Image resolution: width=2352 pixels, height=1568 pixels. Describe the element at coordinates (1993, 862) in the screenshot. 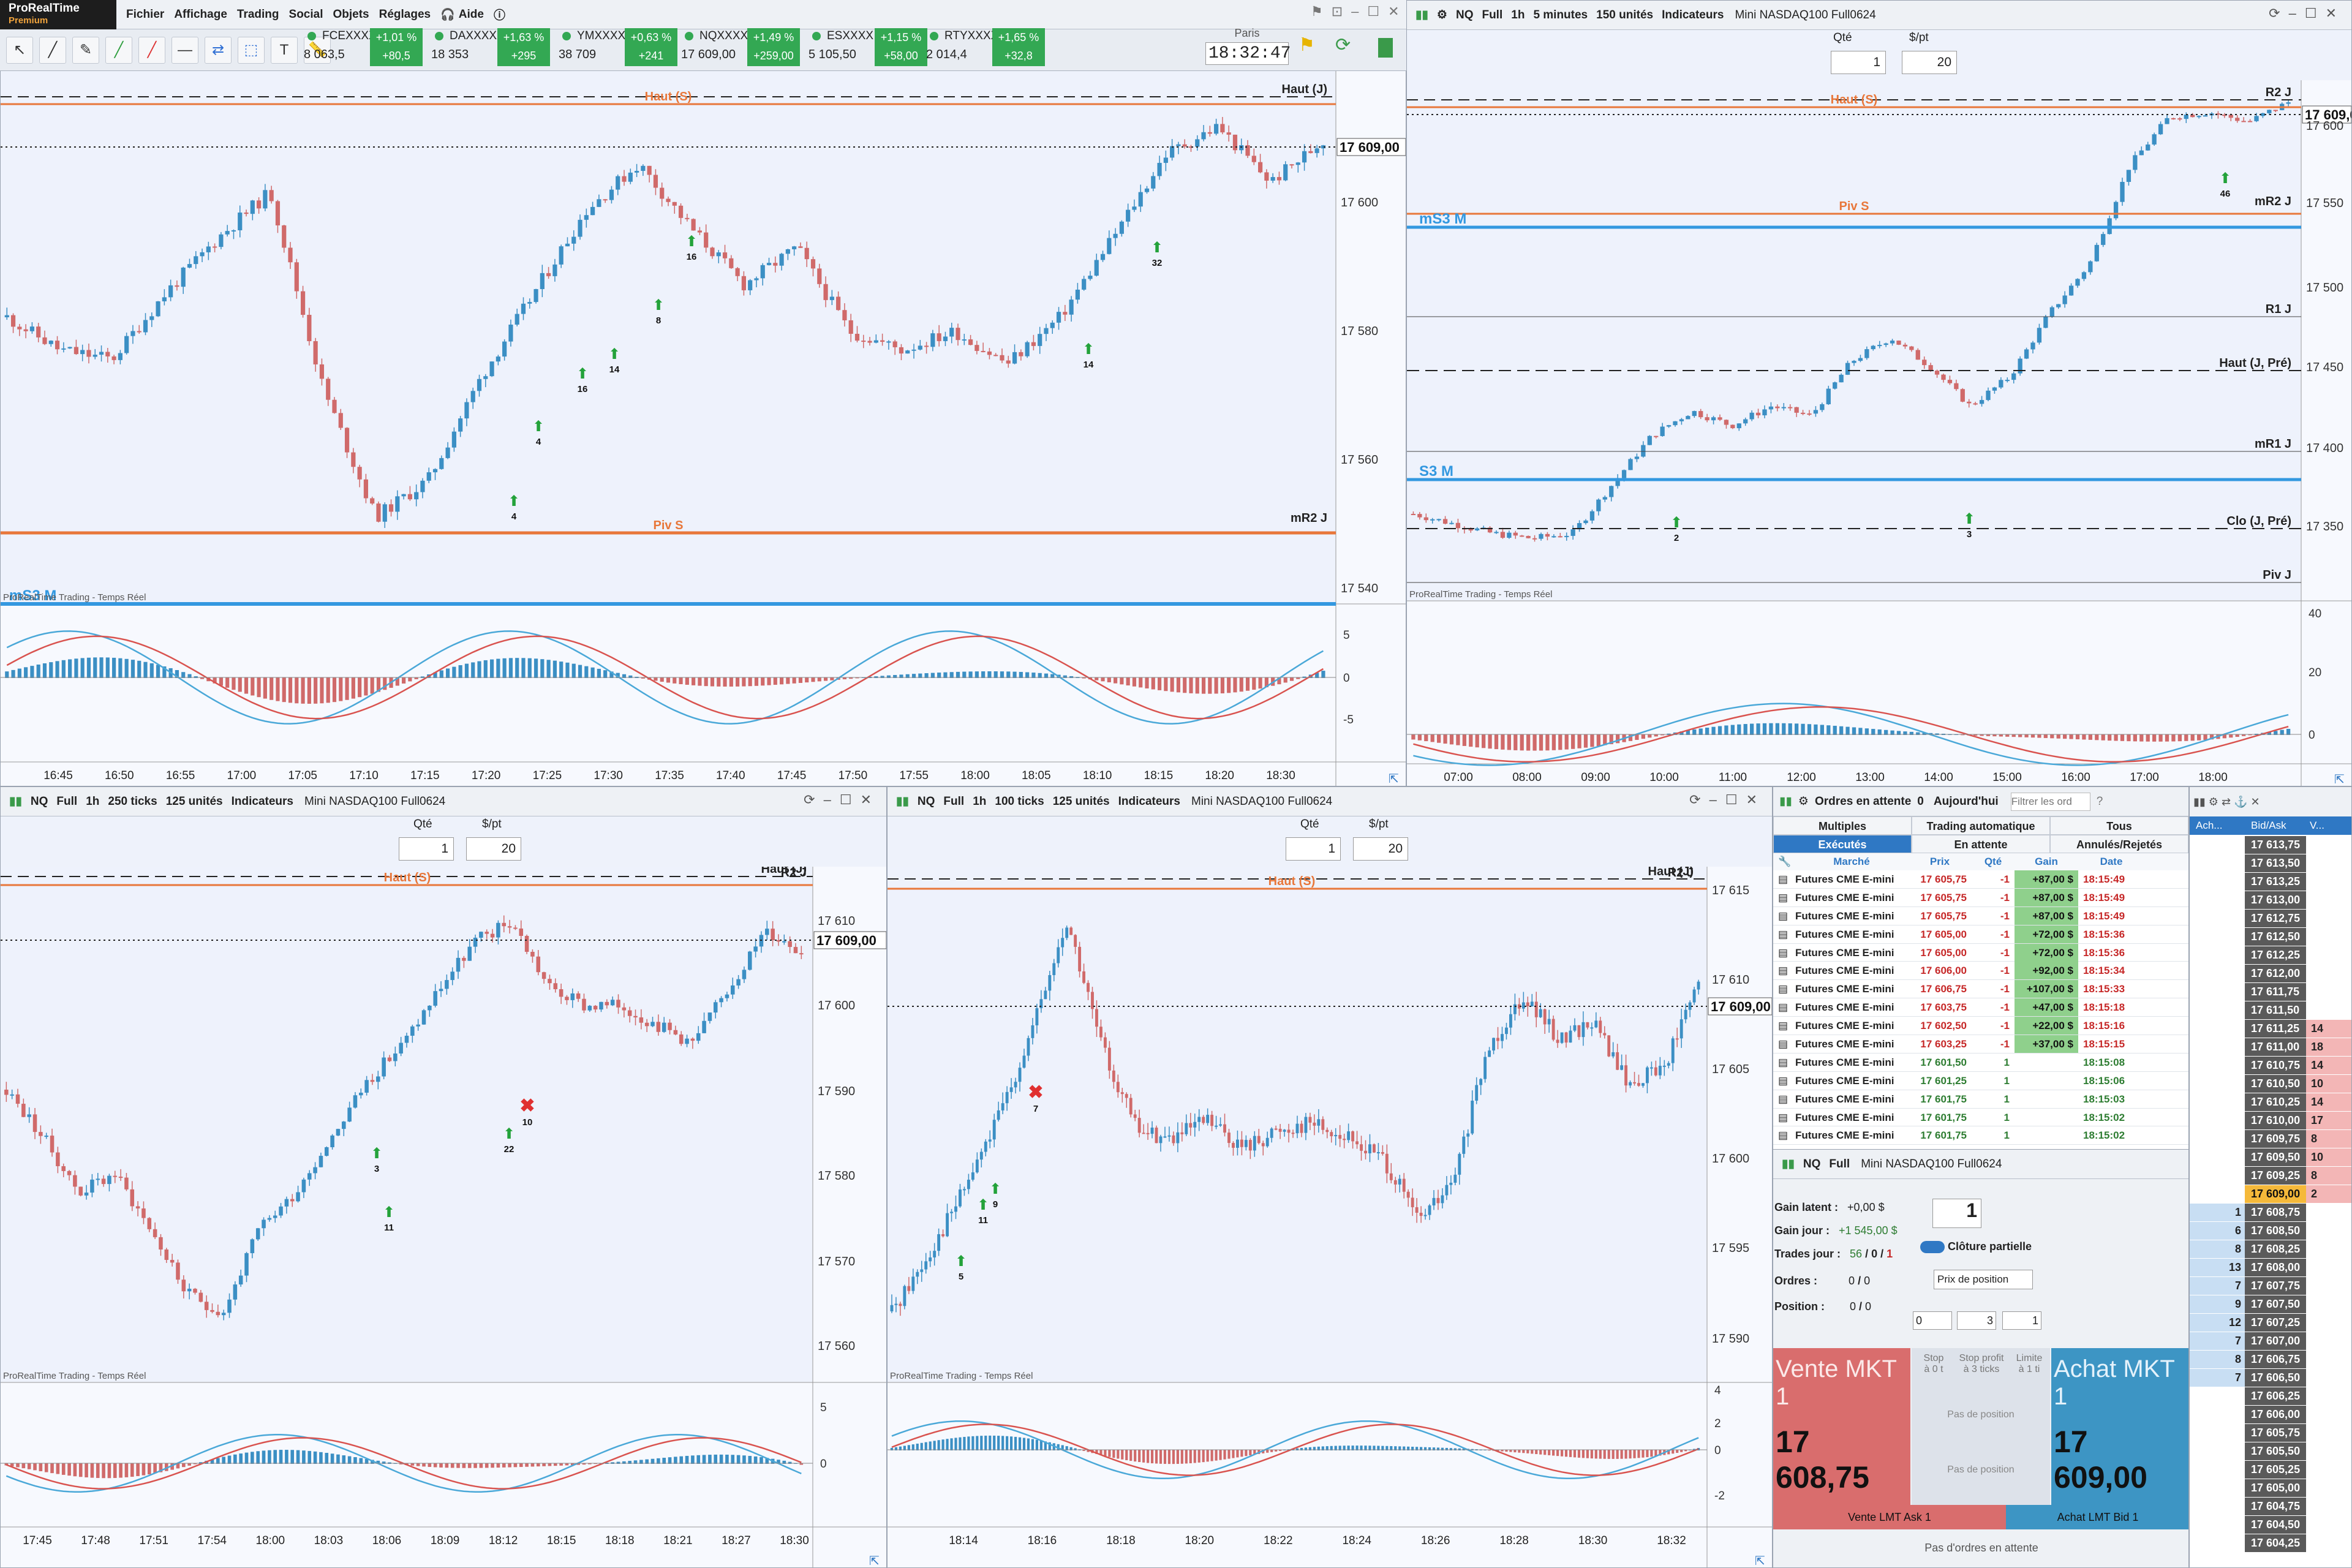

I see `col-qte: Qté` at that location.